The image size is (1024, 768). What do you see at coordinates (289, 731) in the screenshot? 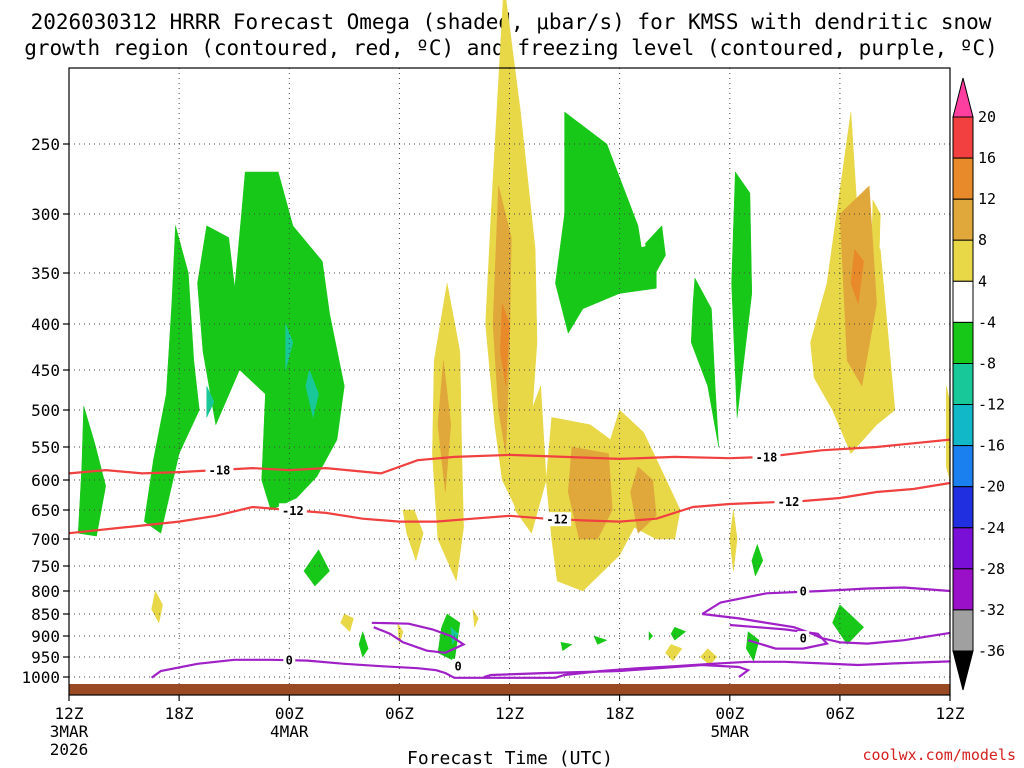
I see `x-date-label-2: 4MAR` at bounding box center [289, 731].